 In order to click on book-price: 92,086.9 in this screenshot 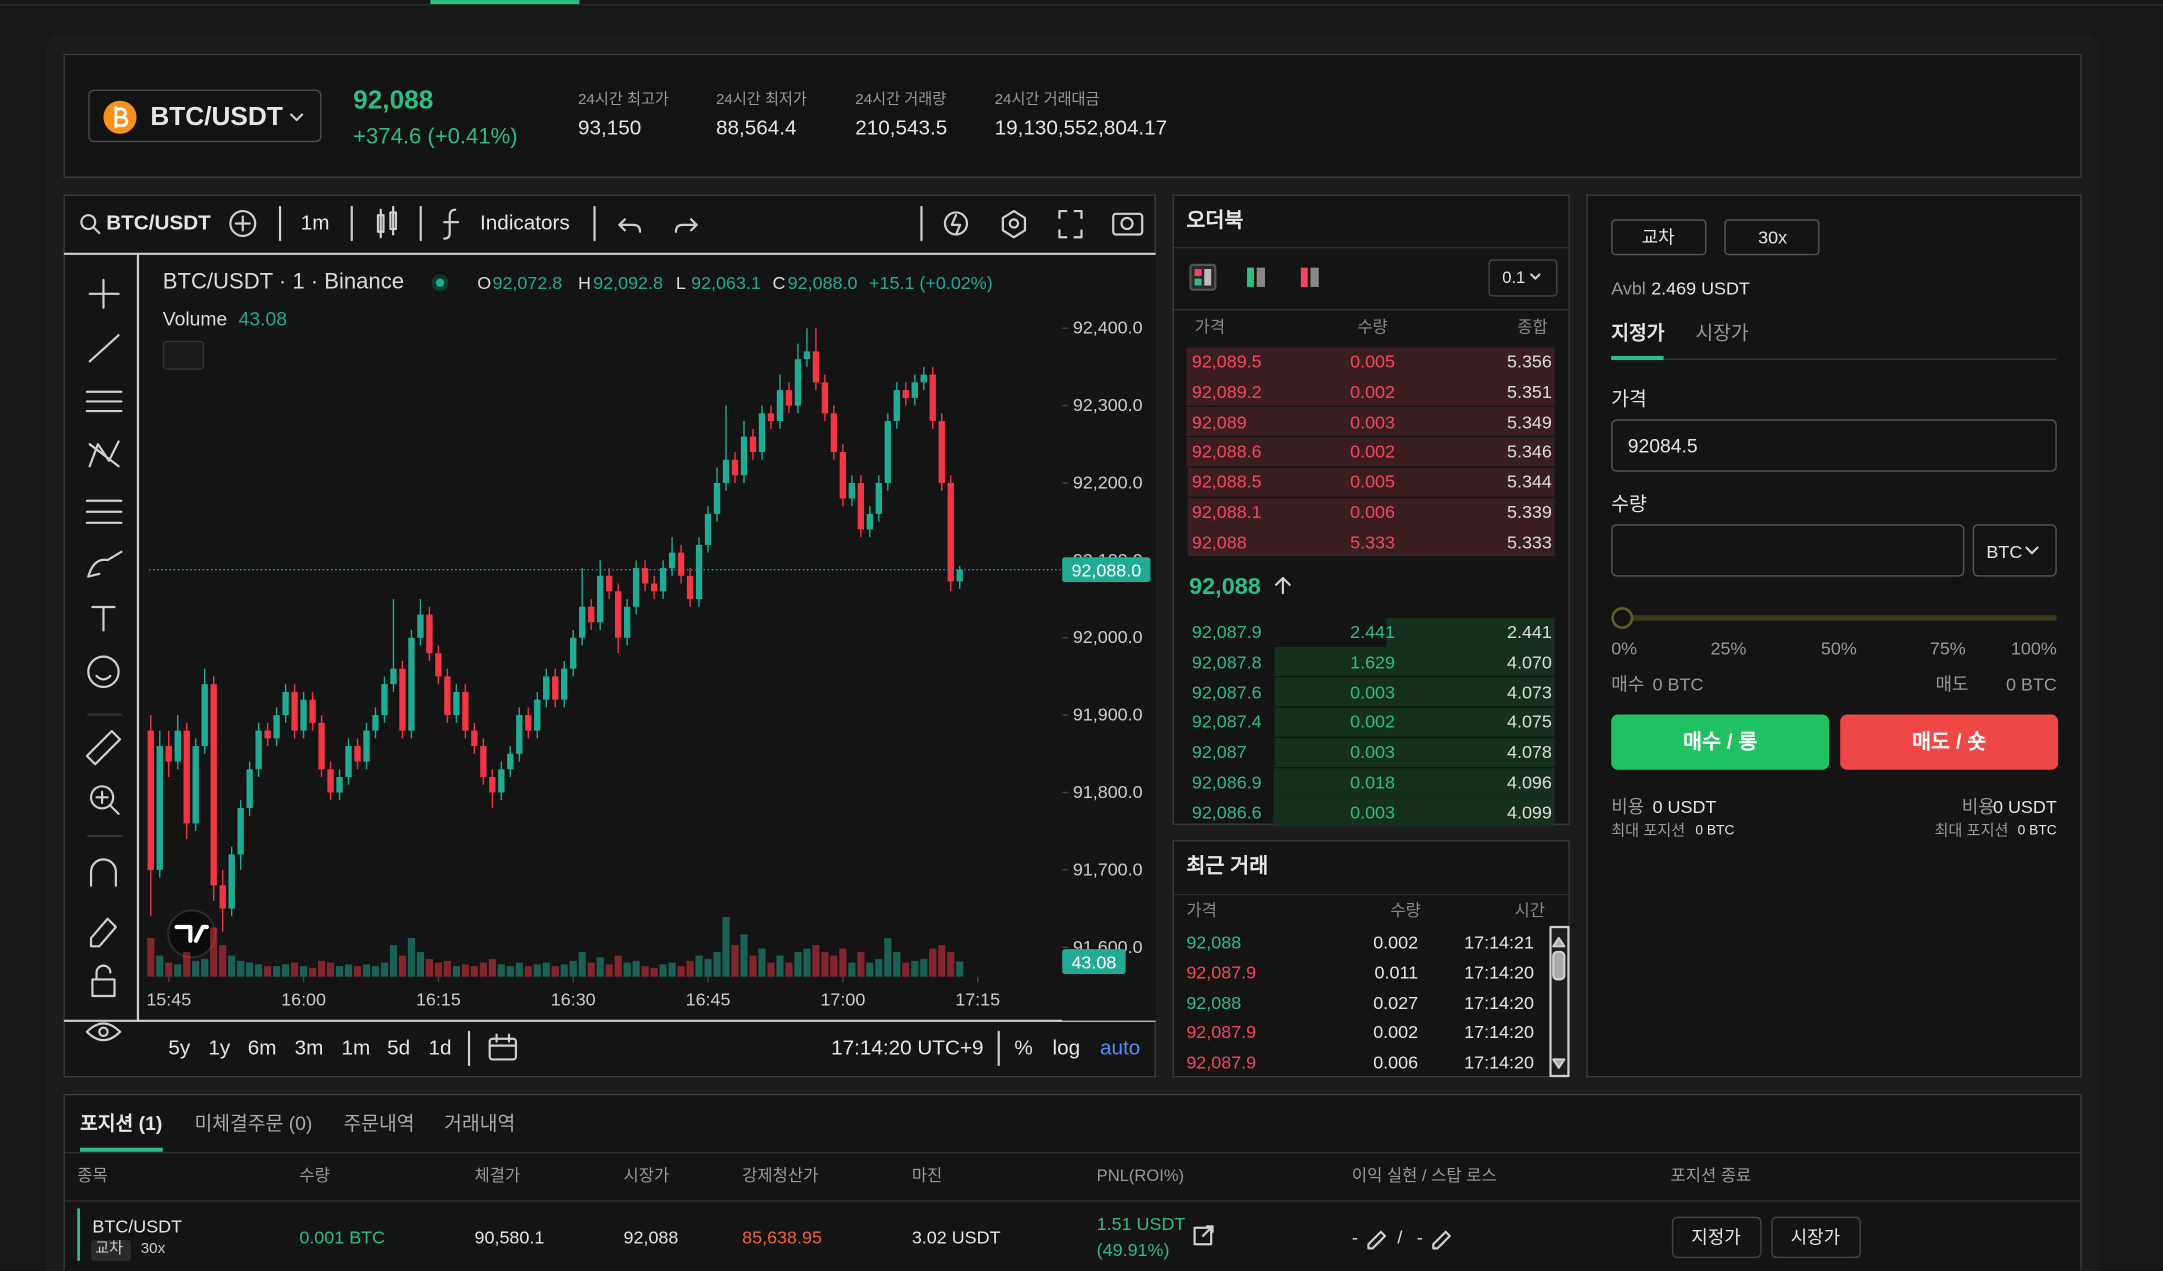, I will do `click(1226, 782)`.